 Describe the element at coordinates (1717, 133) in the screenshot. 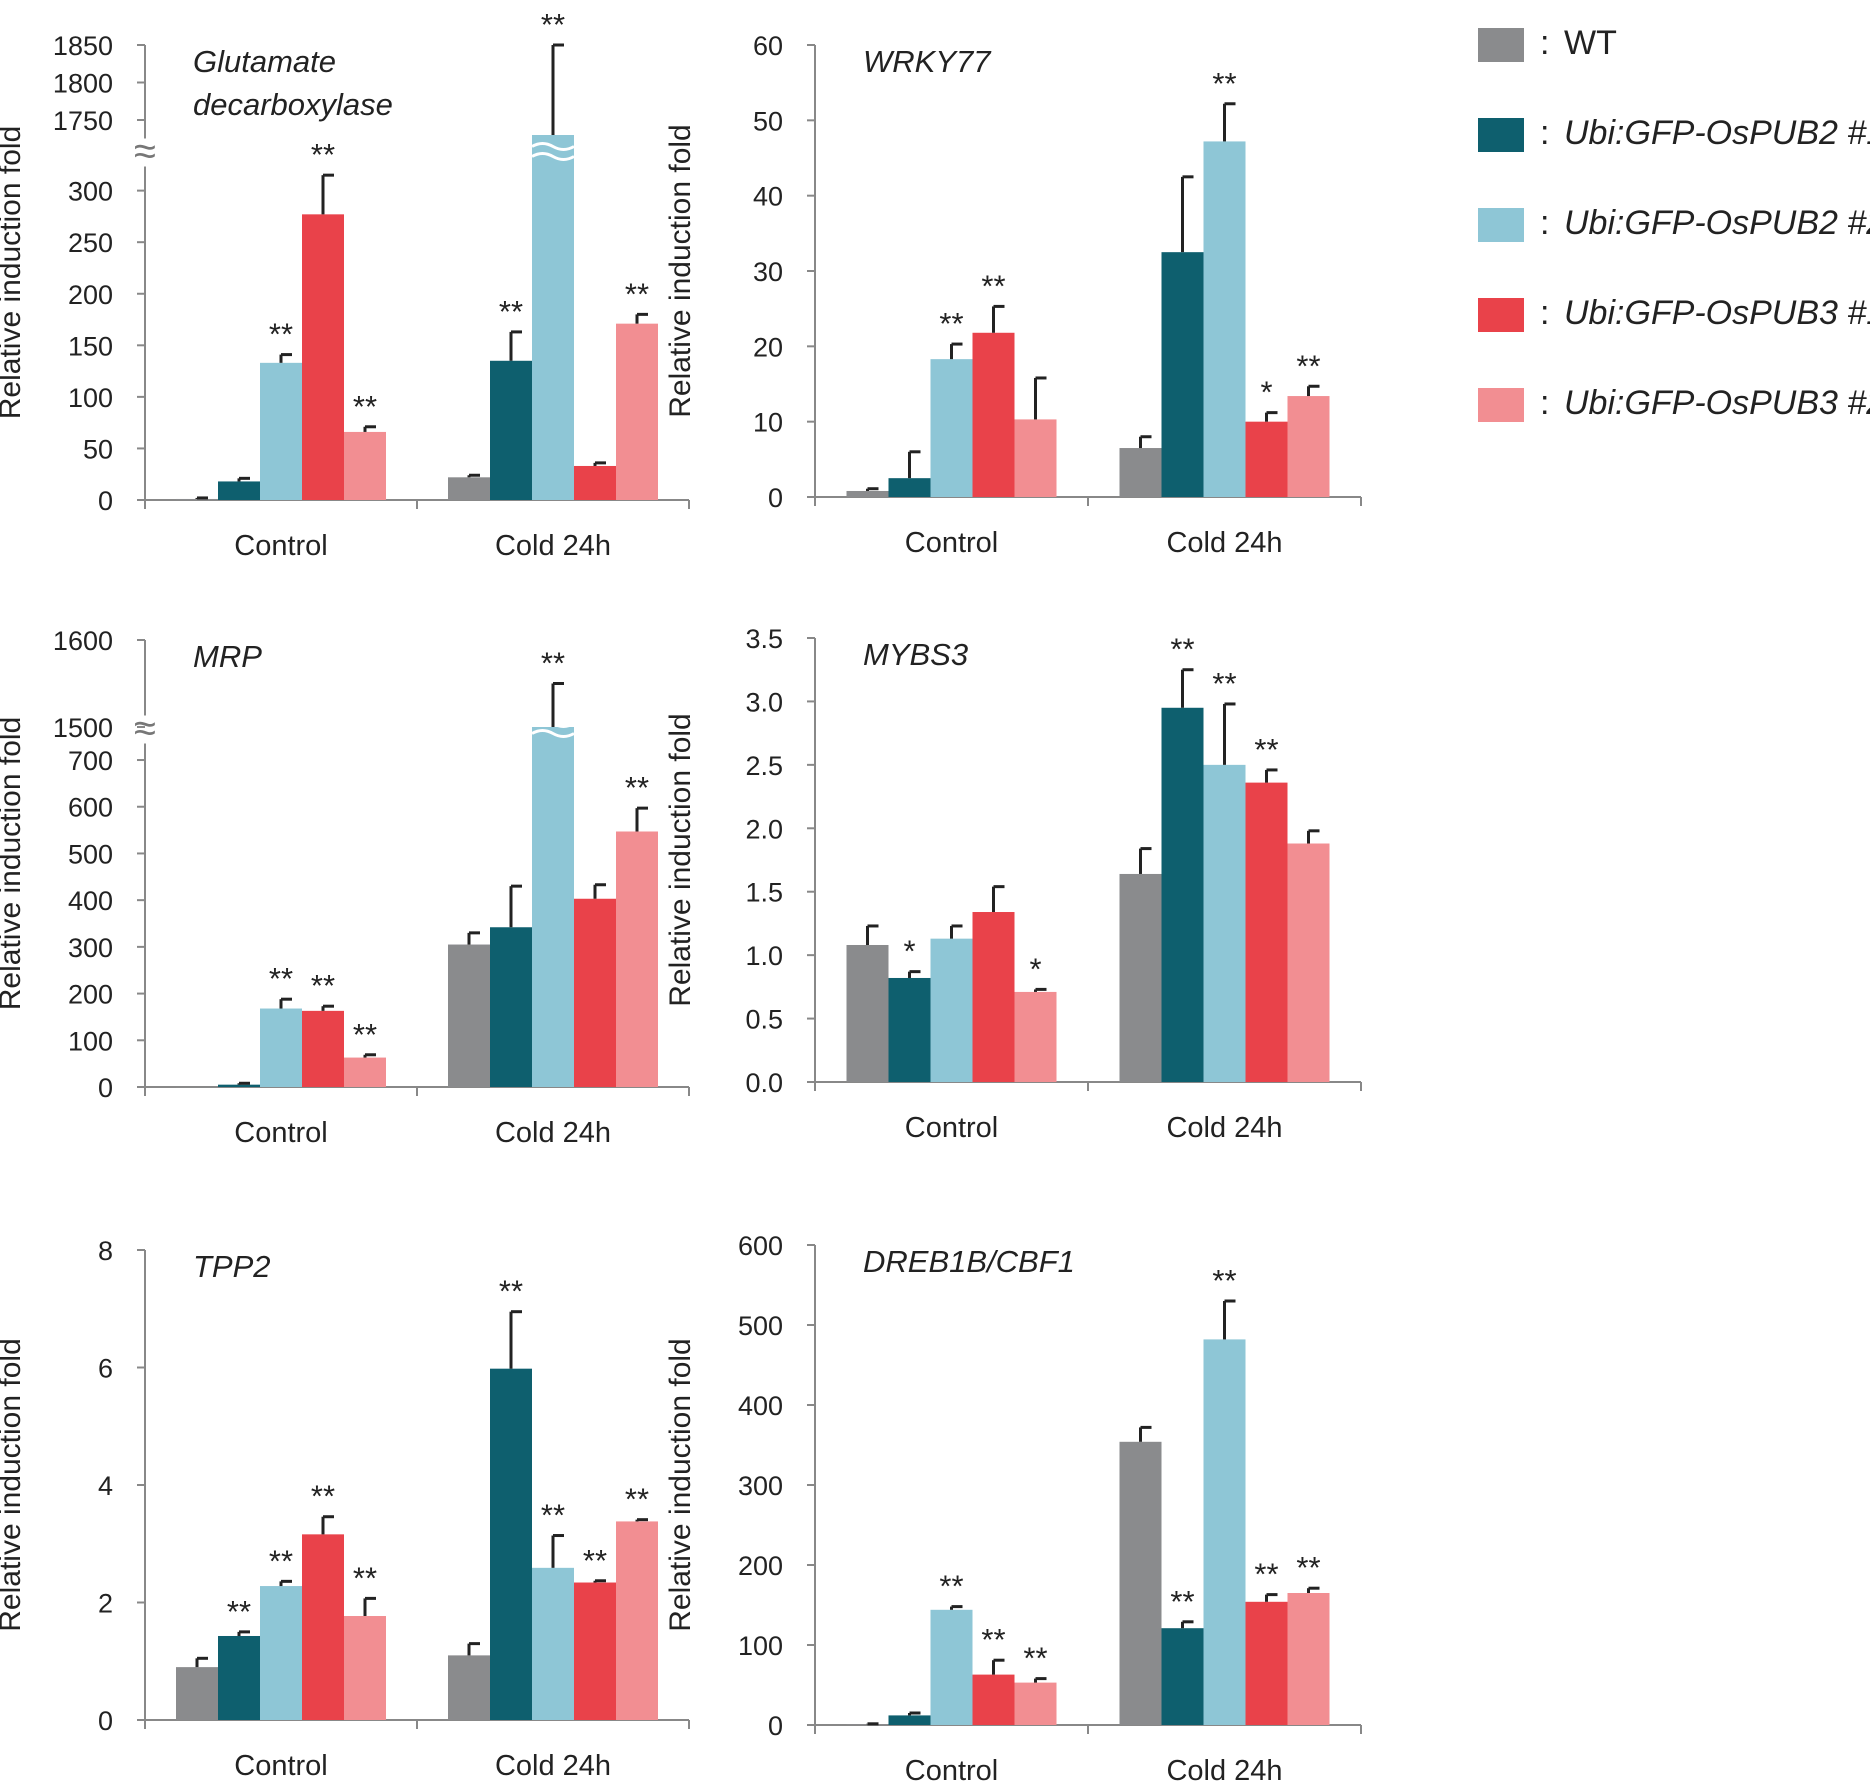

I see `legend-label: Ubi:GFP-OsPUB2 #1` at that location.